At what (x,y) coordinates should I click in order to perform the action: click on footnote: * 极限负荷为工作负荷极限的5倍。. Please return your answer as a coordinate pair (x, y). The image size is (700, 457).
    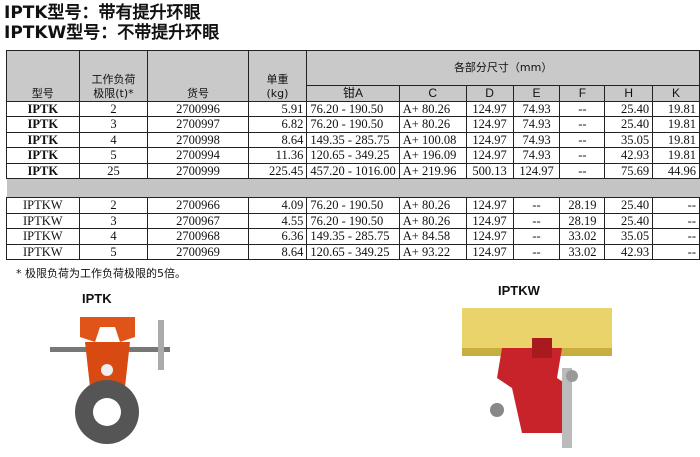
    Looking at the image, I should click on (101, 273).